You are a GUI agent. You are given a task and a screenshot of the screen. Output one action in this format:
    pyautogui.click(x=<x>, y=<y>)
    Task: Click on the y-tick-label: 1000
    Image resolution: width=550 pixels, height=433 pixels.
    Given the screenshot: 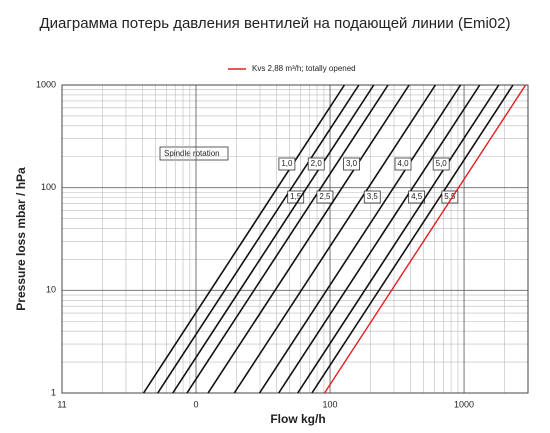 What is the action you would take?
    pyautogui.click(x=46, y=84)
    